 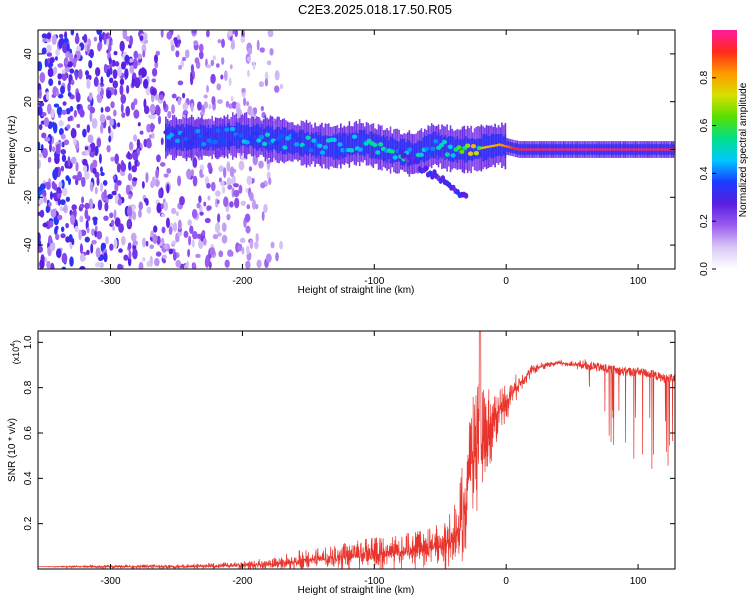 What do you see at coordinates (28, 387) in the screenshot?
I see `y-tick-label: 0.8` at bounding box center [28, 387].